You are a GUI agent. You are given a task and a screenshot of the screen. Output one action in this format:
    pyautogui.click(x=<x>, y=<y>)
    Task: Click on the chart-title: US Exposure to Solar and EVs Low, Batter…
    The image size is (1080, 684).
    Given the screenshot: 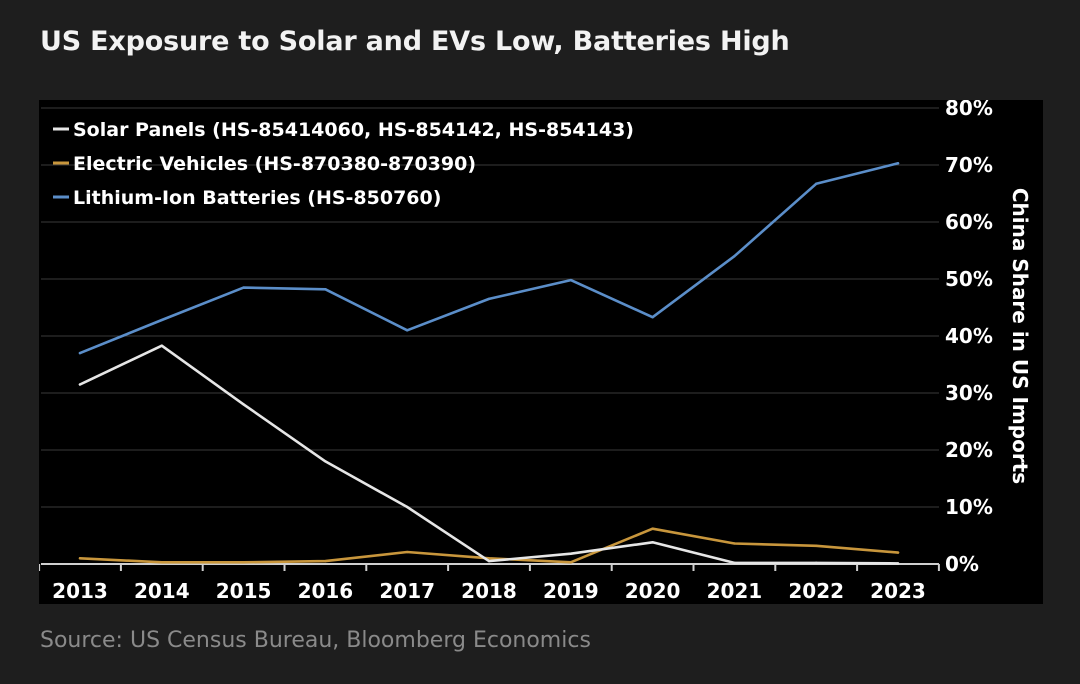 What is the action you would take?
    pyautogui.click(x=415, y=41)
    